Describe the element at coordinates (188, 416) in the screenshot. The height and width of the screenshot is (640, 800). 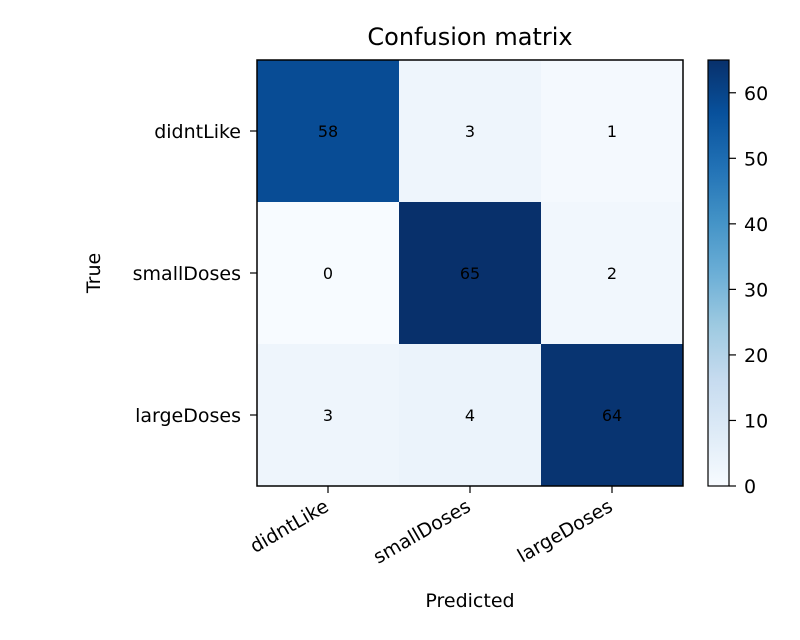
I see `y-tick-label: largeDoses` at that location.